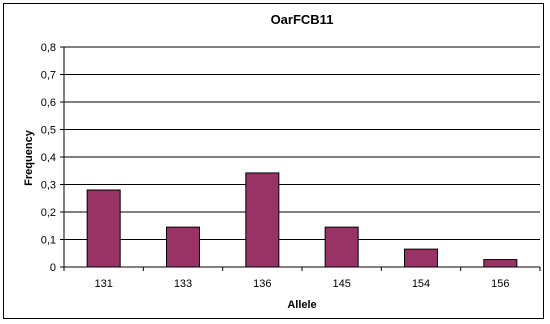 The width and height of the screenshot is (550, 324). What do you see at coordinates (48, 76) in the screenshot?
I see `y-tick-label: 0,7` at bounding box center [48, 76].